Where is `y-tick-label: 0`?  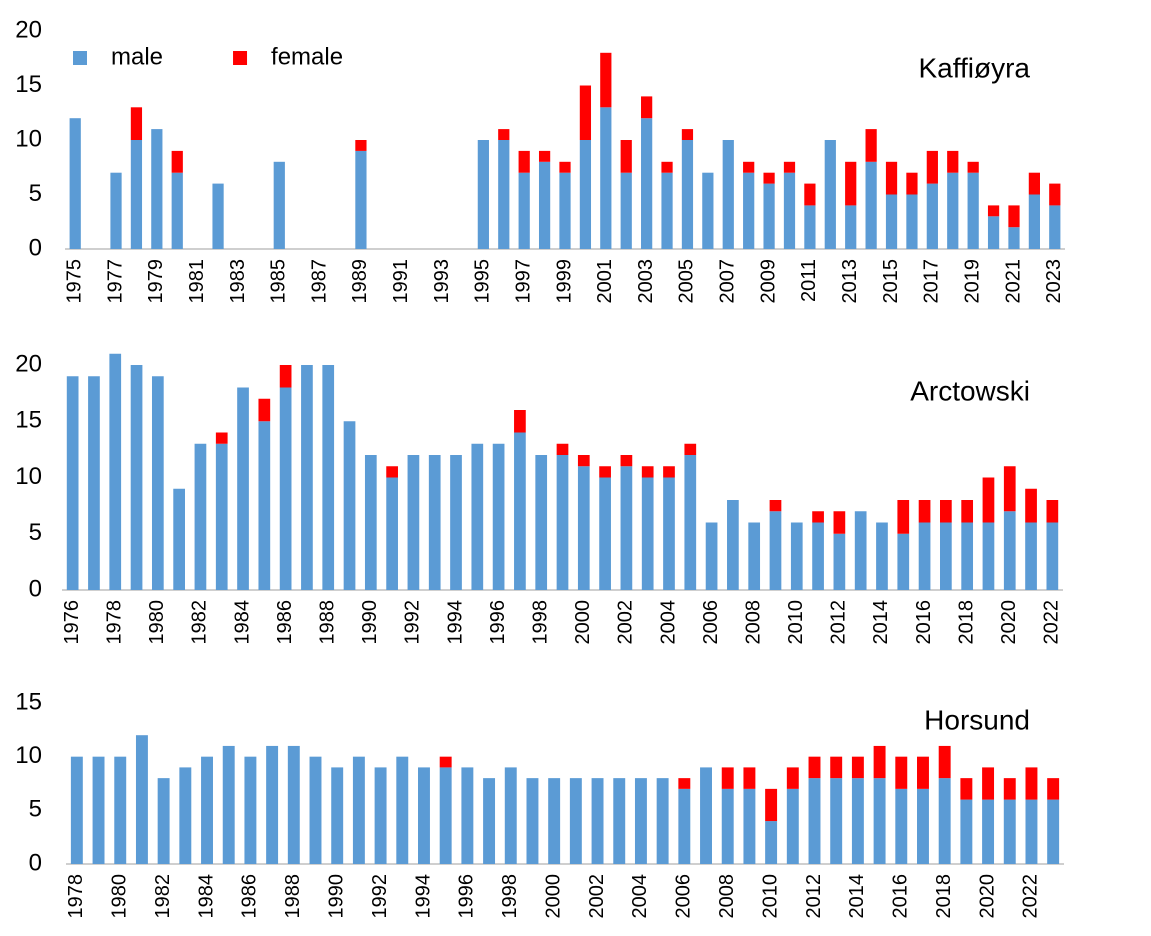
y-tick-label: 0 is located at coordinates (35, 588).